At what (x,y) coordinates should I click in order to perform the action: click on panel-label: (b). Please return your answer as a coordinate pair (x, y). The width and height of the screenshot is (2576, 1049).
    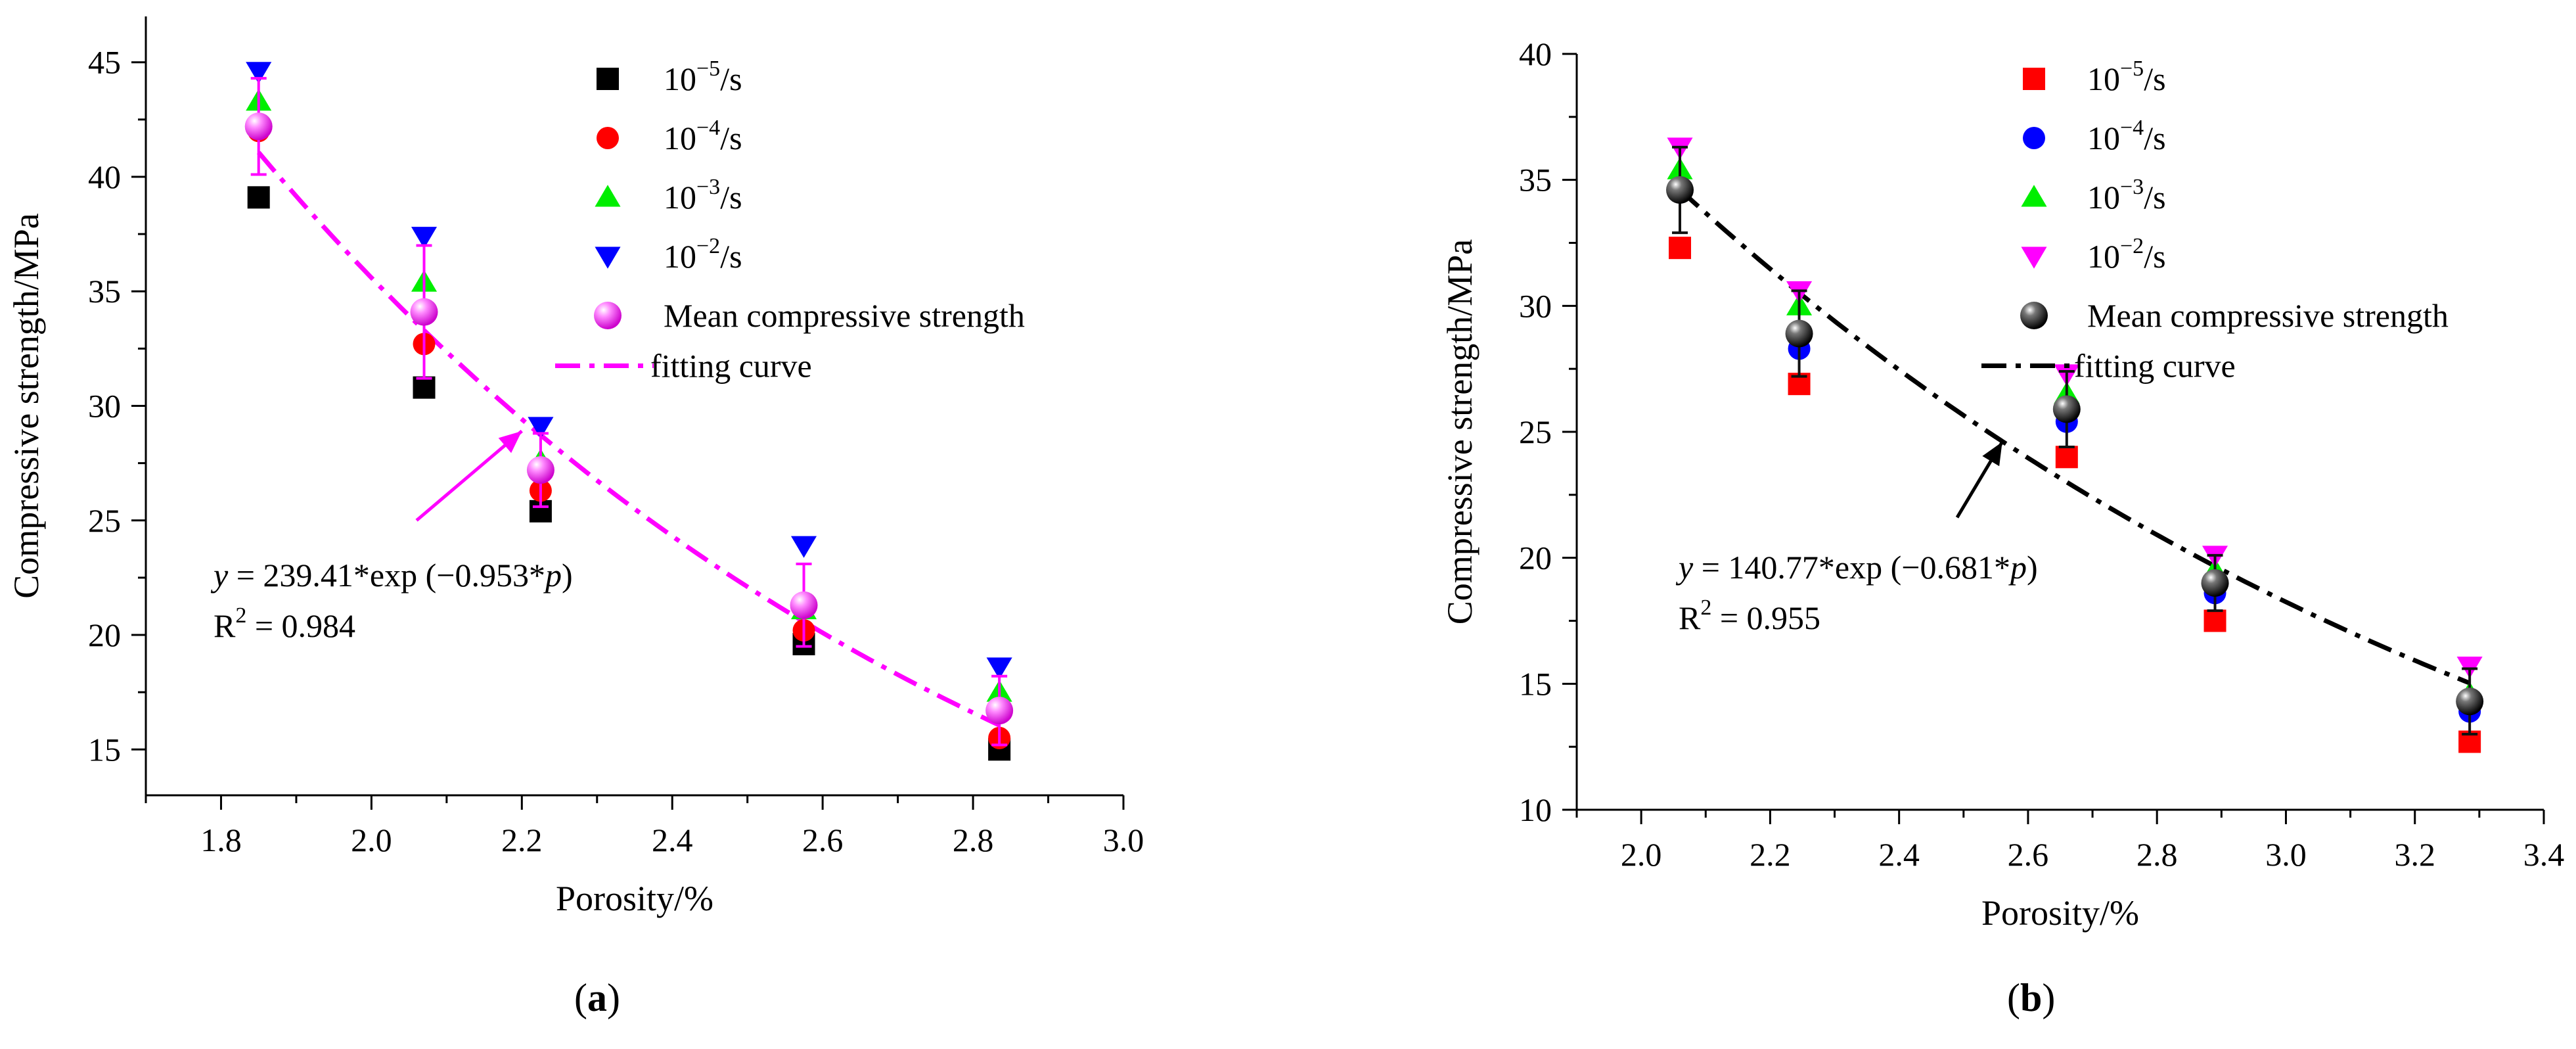
    Looking at the image, I should click on (2031, 997).